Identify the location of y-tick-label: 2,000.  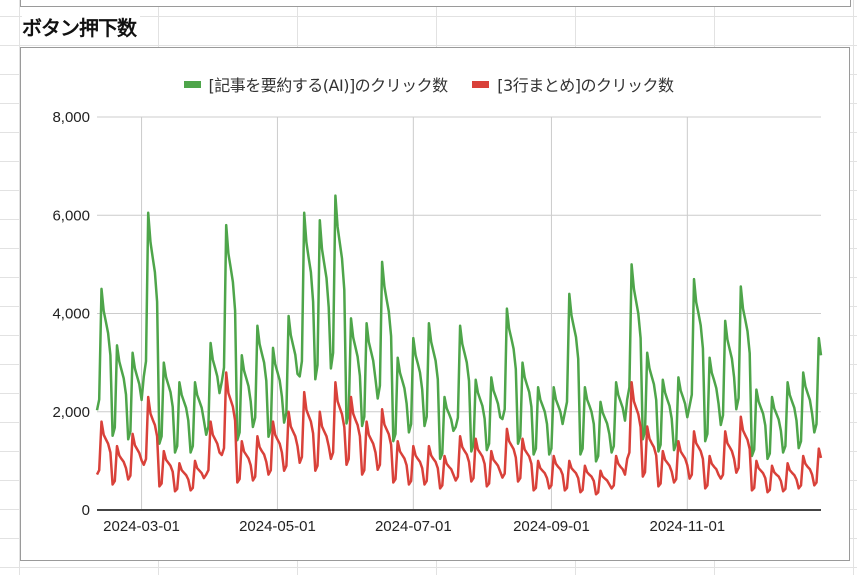
(71, 412).